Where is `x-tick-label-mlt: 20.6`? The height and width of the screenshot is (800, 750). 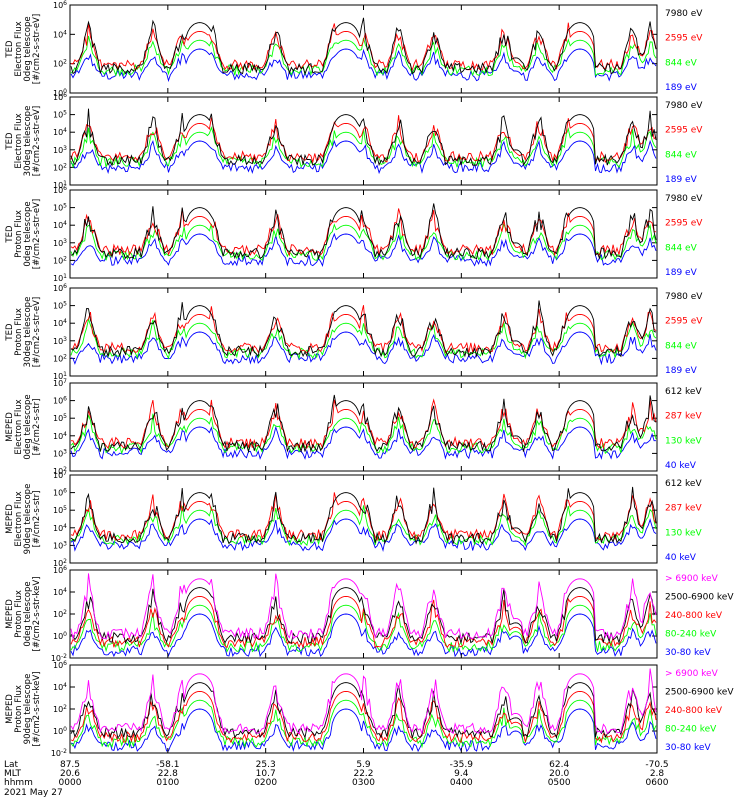
x-tick-label-mlt: 20.6 is located at coordinates (70, 774).